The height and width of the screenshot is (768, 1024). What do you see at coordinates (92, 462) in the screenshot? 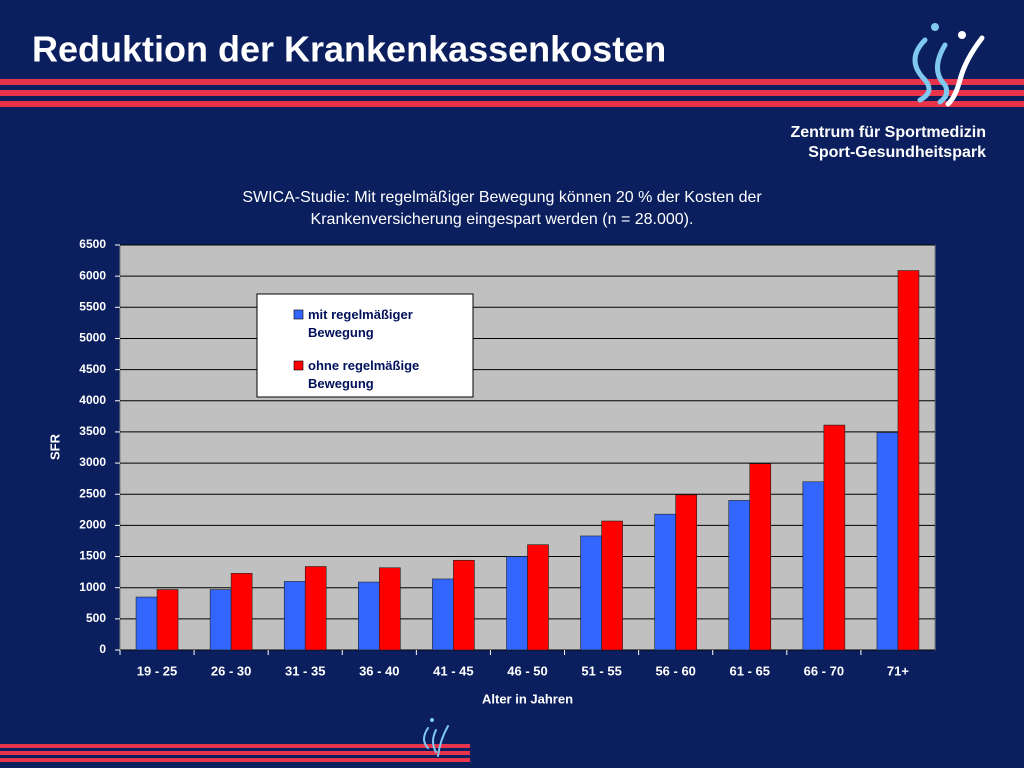
I see `y-tick-label: 3000` at bounding box center [92, 462].